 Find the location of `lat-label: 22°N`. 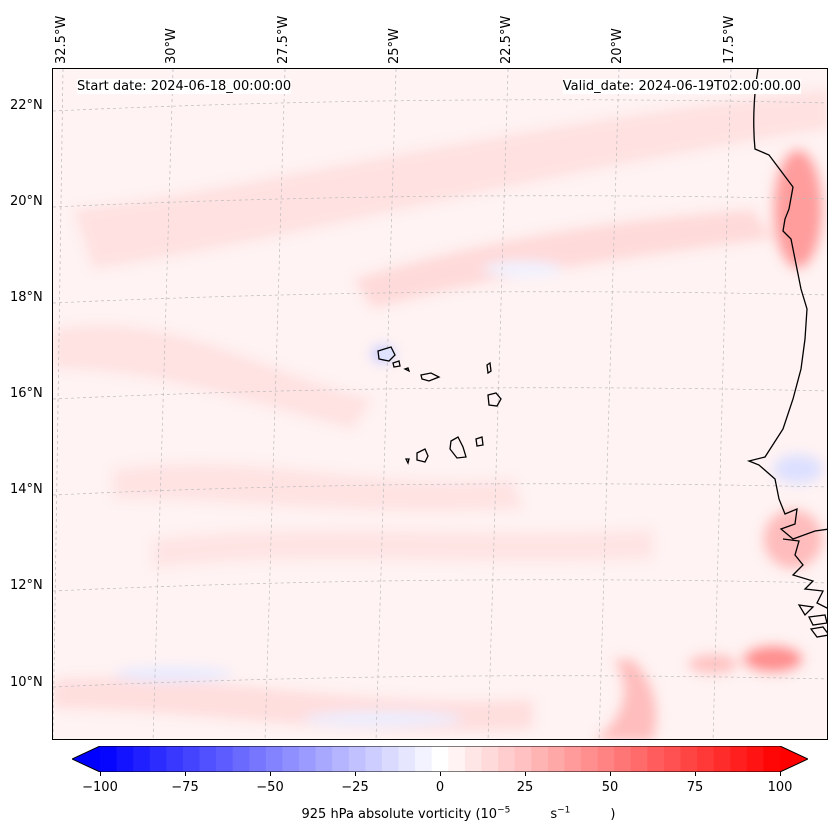

lat-label: 22°N is located at coordinates (26, 105).